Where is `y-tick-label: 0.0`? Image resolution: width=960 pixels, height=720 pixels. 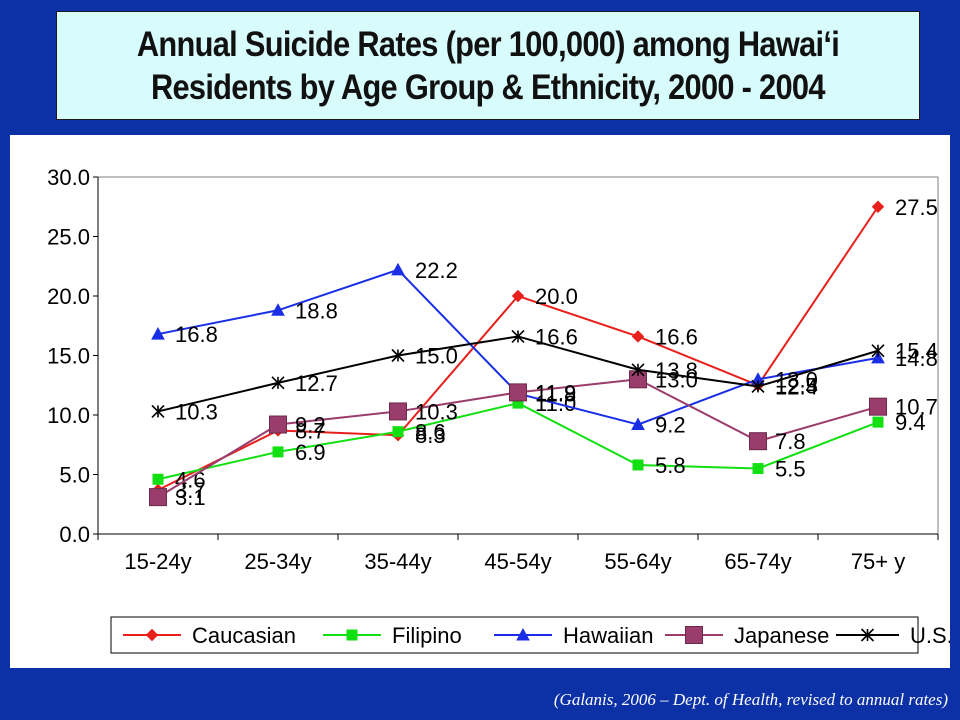 y-tick-label: 0.0 is located at coordinates (74, 534).